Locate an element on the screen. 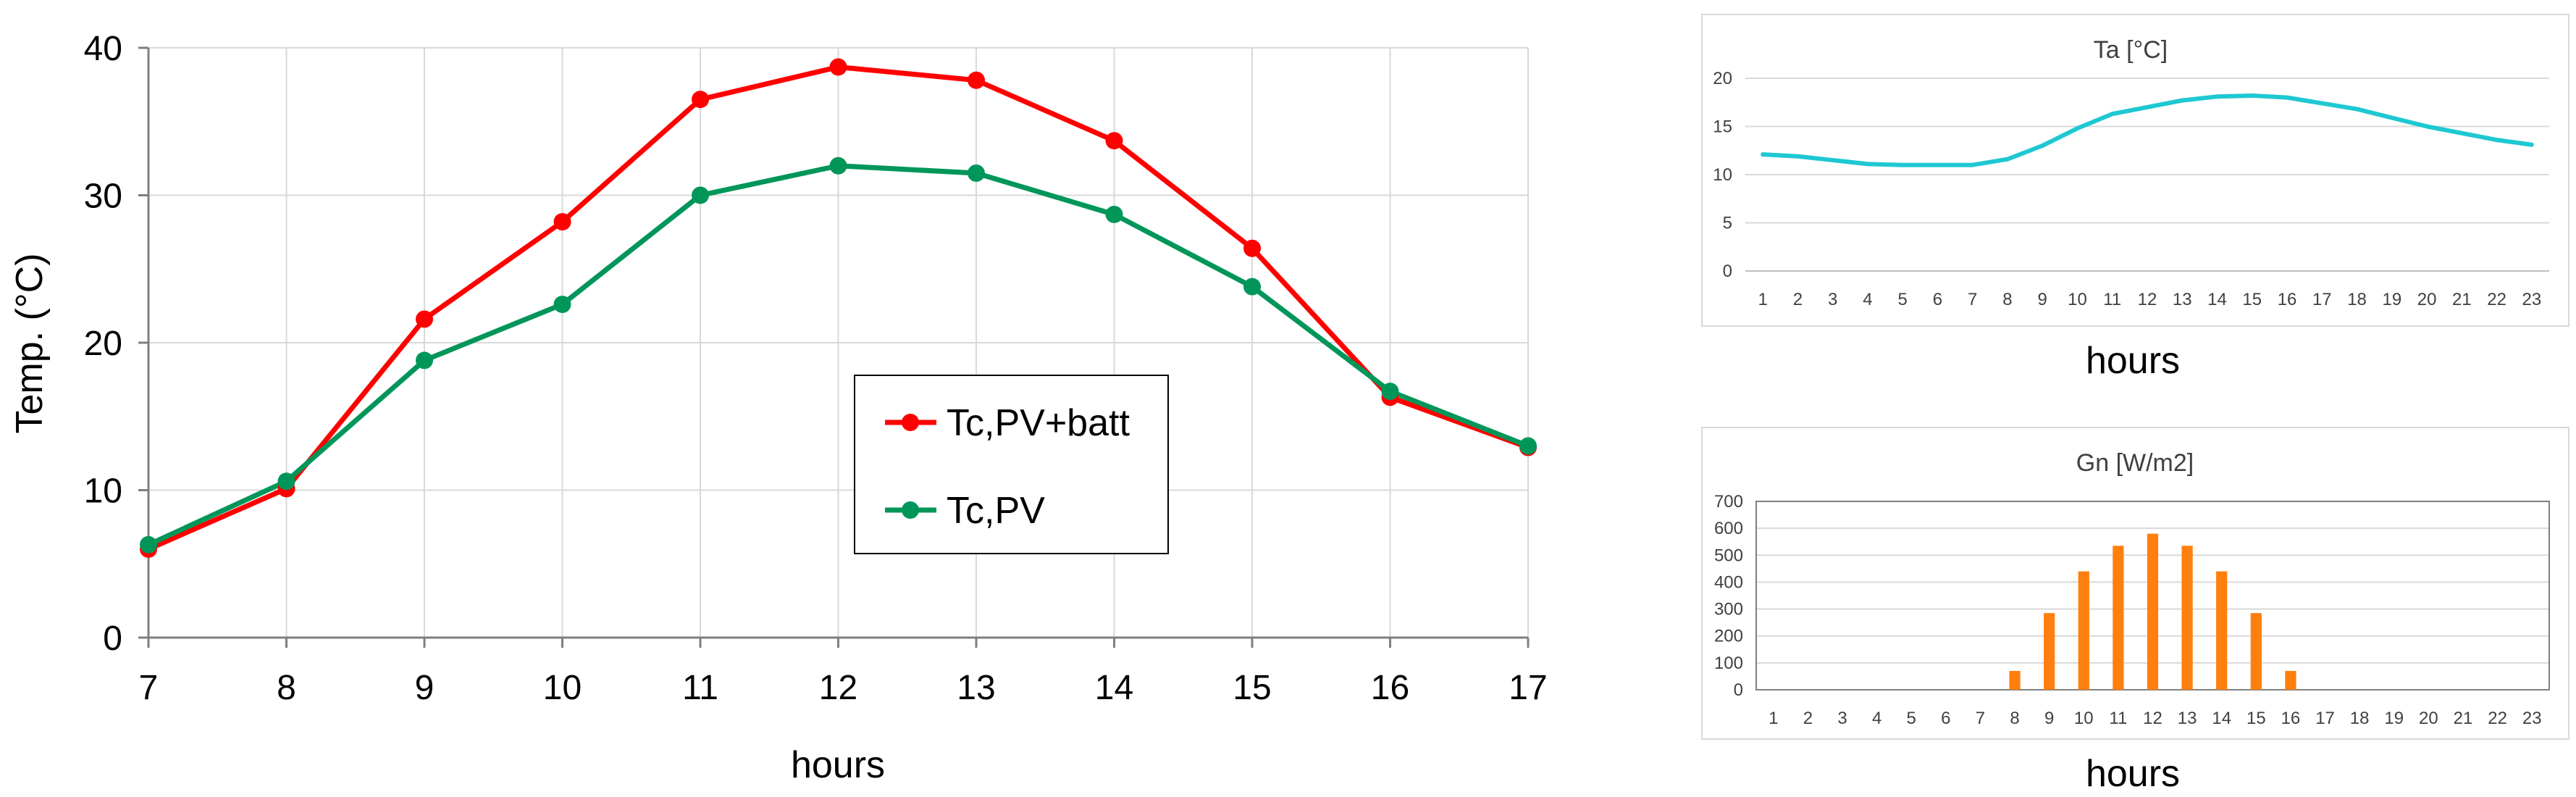  ta-x-tick-label: 12 is located at coordinates (2147, 299).